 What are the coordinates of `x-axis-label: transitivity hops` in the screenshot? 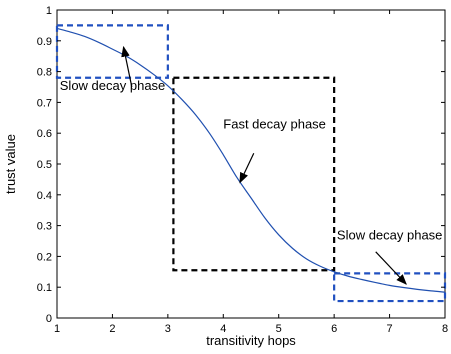 It's located at (251, 340).